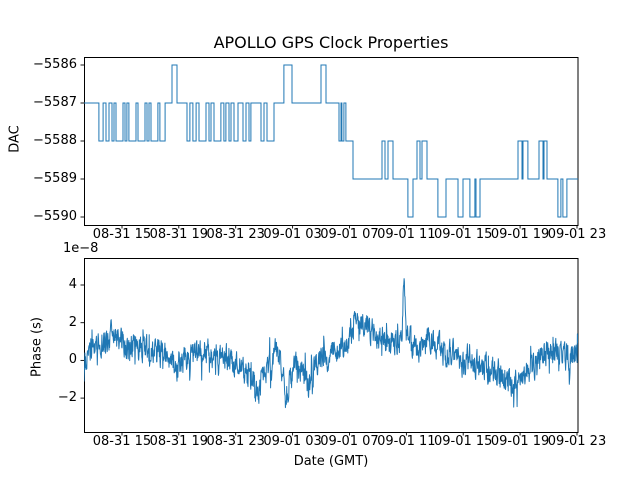 Image resolution: width=640 pixels, height=480 pixels. What do you see at coordinates (81, 248) in the screenshot?
I see `y-axis-offset-text: 1e−8` at bounding box center [81, 248].